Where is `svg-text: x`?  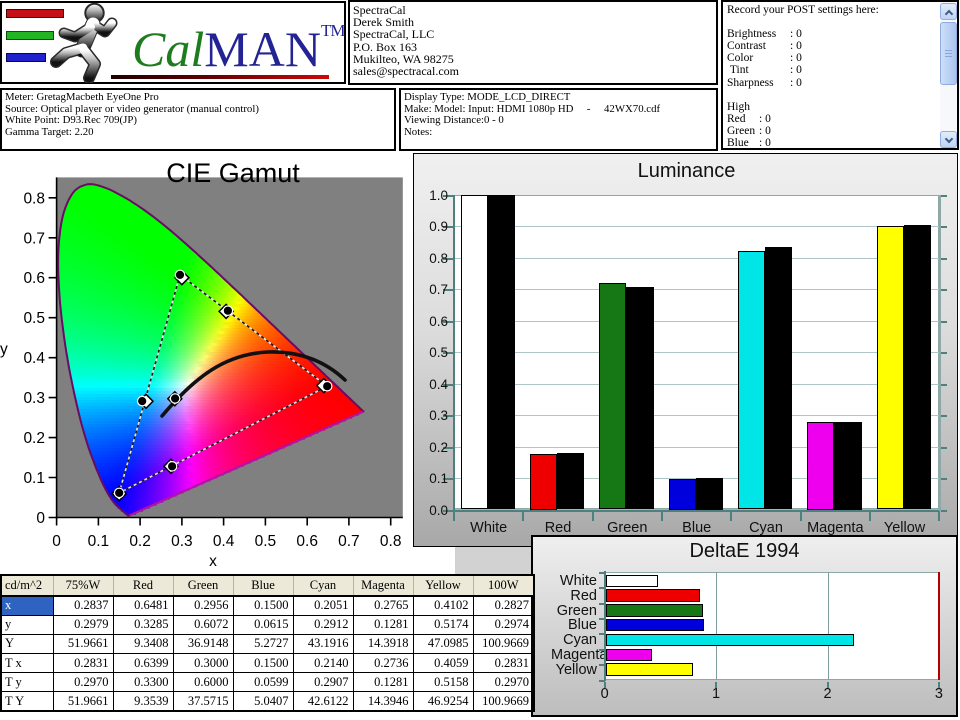
svg-text: x is located at coordinates (213, 561).